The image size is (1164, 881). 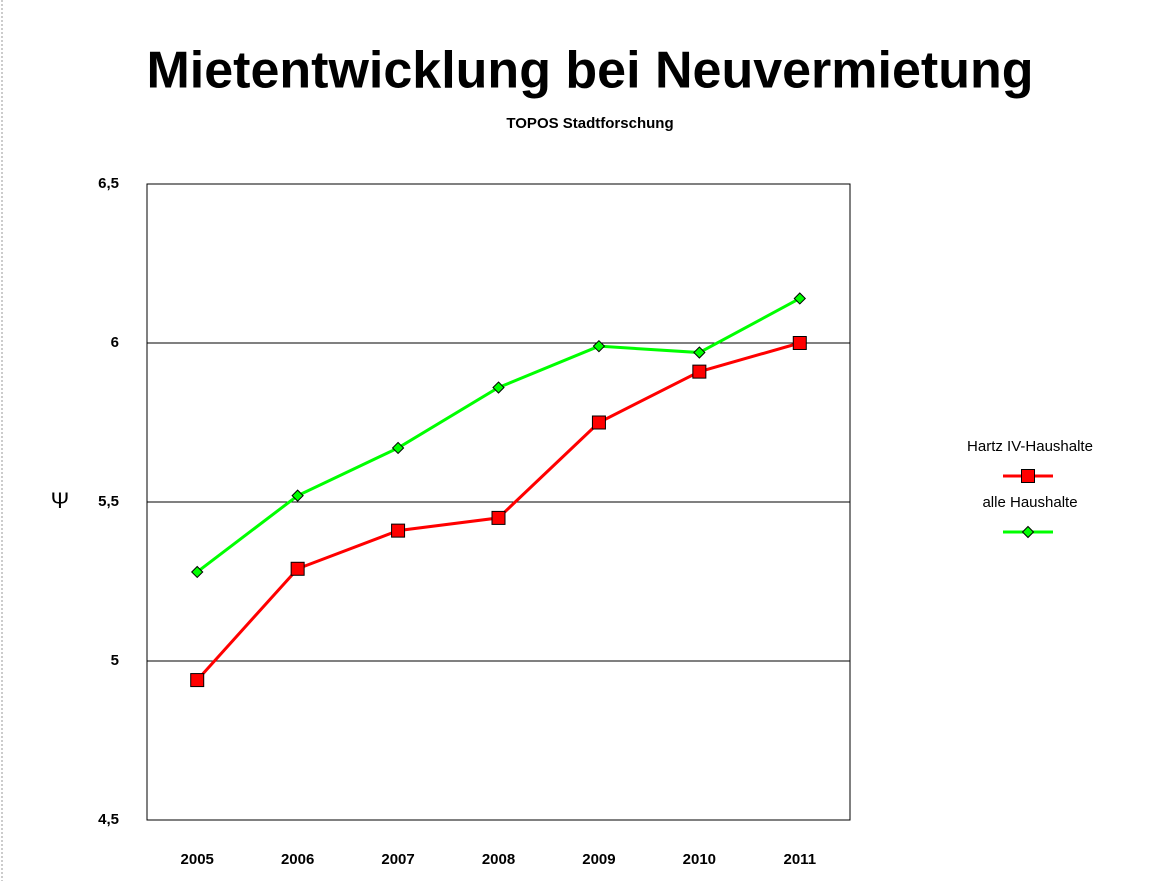 What do you see at coordinates (800, 859) in the screenshot?
I see `x-tick-label: 2011` at bounding box center [800, 859].